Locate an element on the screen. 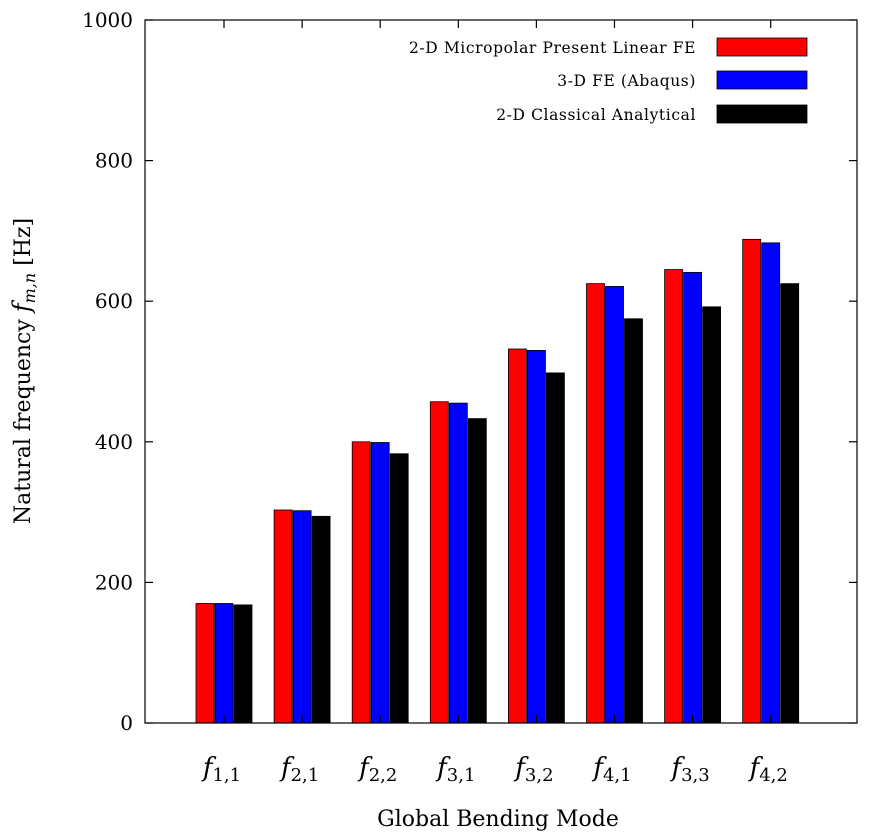  x-tick-label: f4,1 is located at coordinates (611, 769).